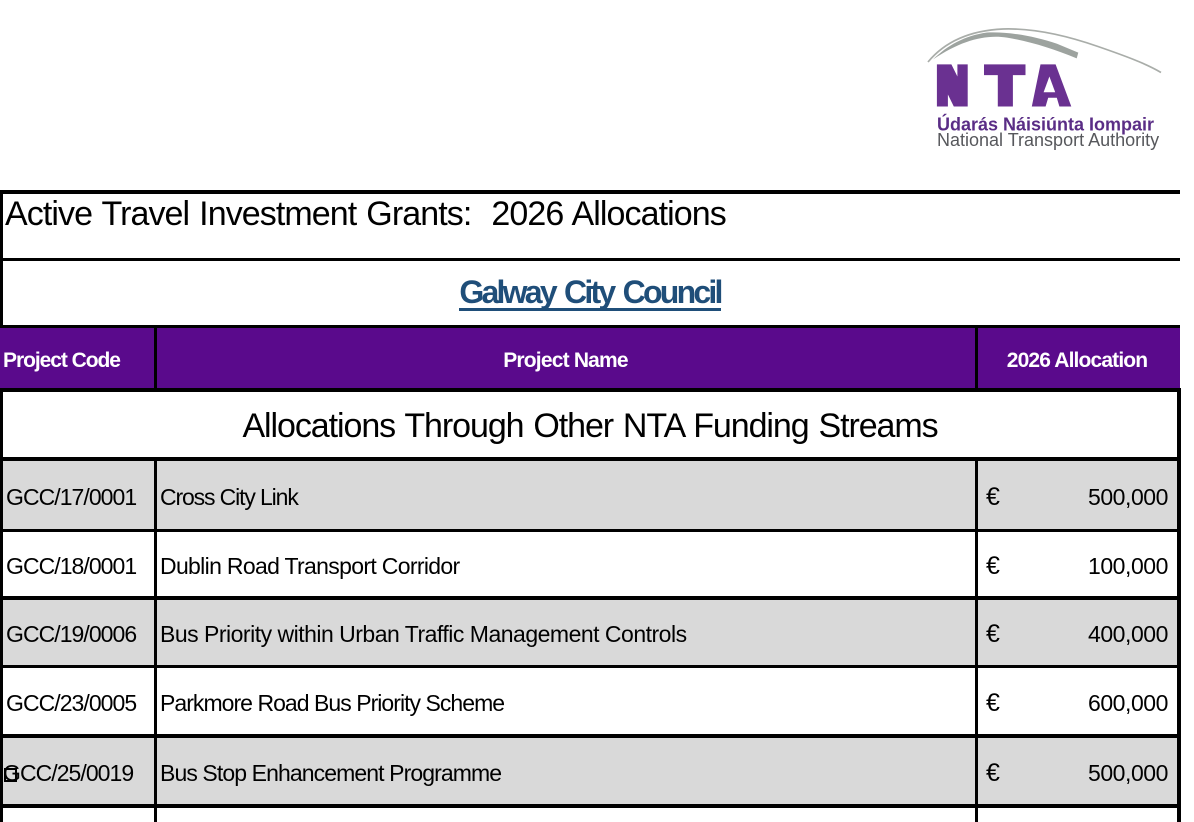 Image resolution: width=1194 pixels, height=822 pixels. What do you see at coordinates (1045, 124) in the screenshot?
I see `svg-text: Údarás Náisiúnta Iompair` at bounding box center [1045, 124].